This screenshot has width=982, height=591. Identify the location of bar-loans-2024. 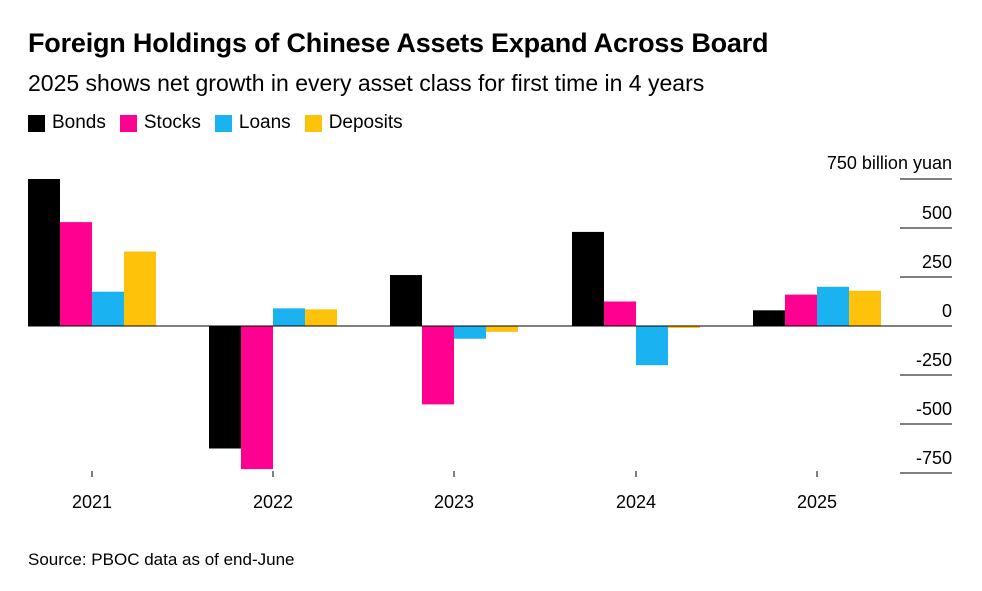
(652, 346).